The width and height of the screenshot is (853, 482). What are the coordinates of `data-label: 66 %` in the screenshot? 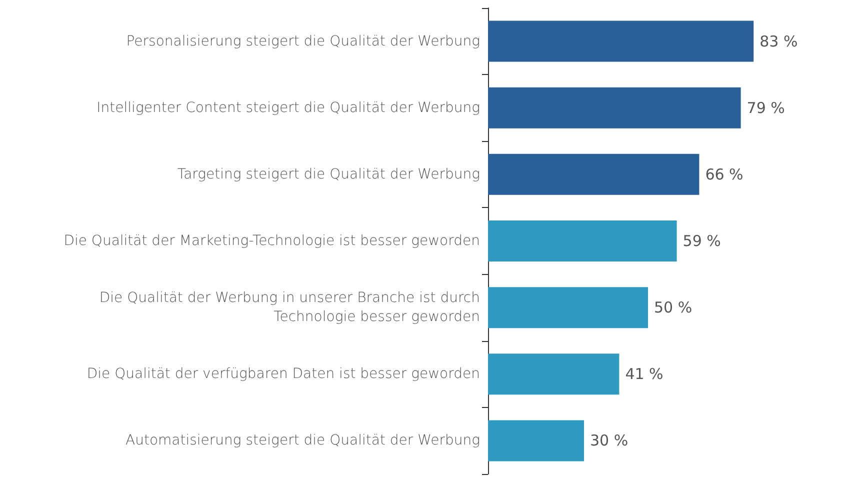 It's located at (724, 174).